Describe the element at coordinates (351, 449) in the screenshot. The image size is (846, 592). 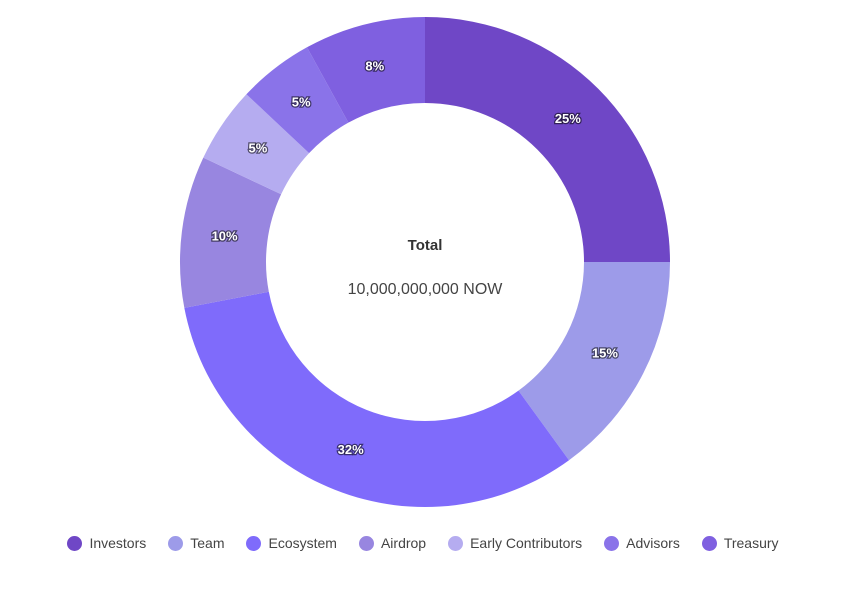
I see `slice-label: 32%` at that location.